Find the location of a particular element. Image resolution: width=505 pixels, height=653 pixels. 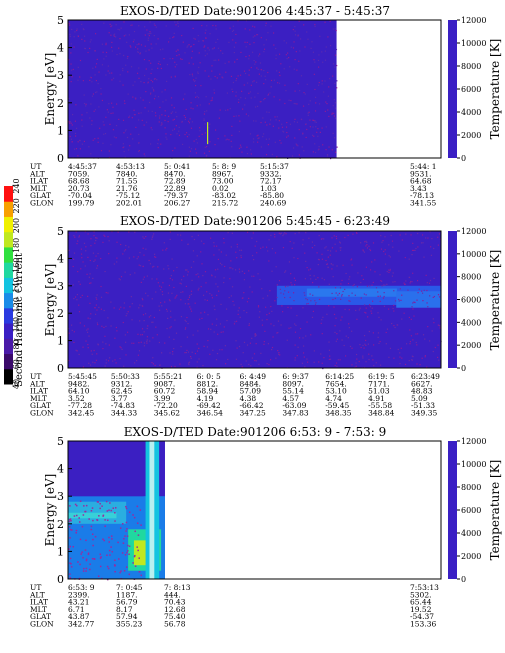

right-tick-label: 8000 is located at coordinates (471, 66).